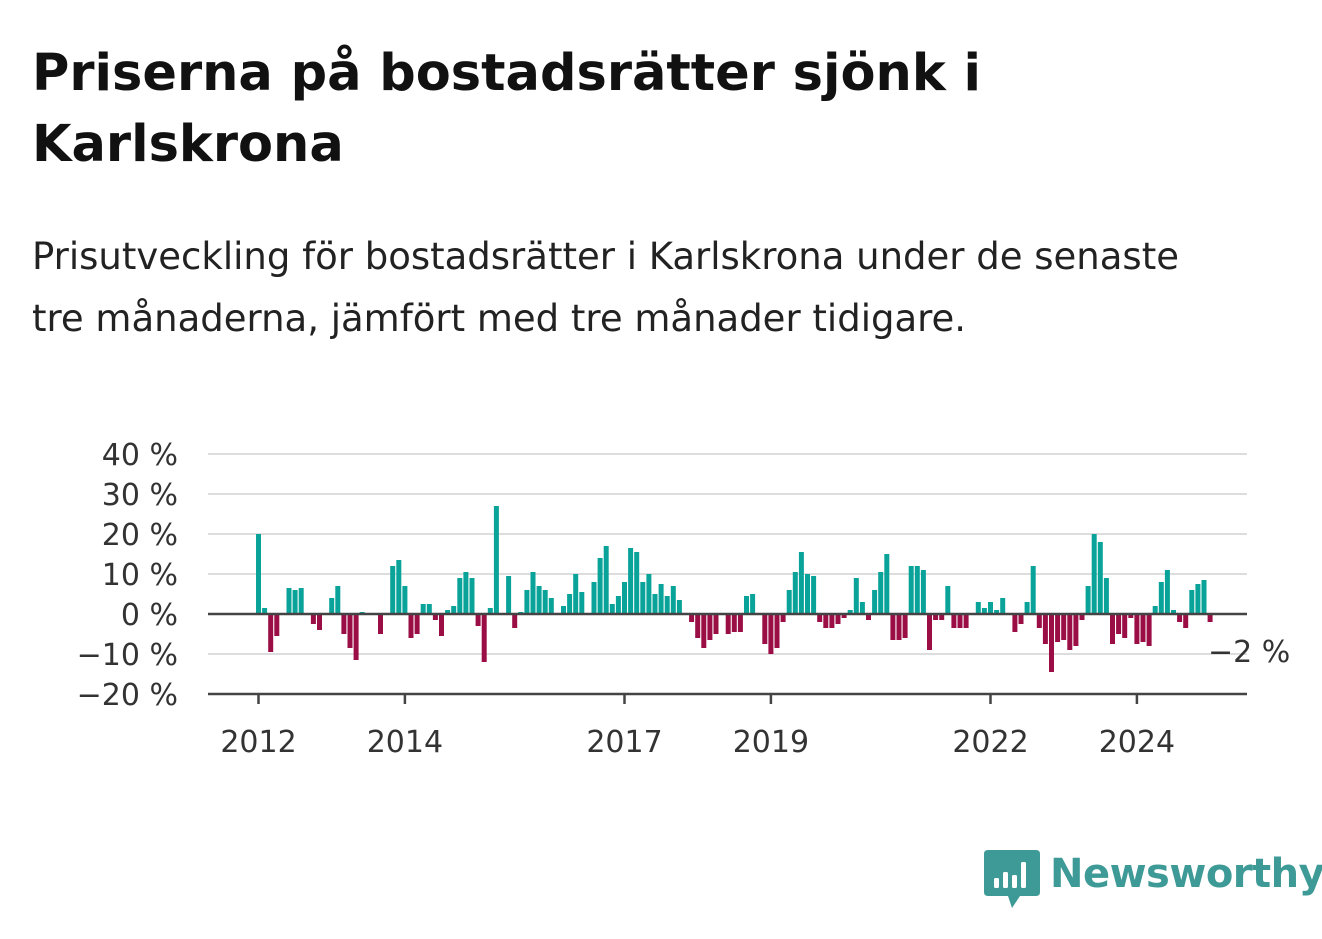 The height and width of the screenshot is (939, 1322). What do you see at coordinates (990, 742) in the screenshot?
I see `x-tick-label: 2022` at bounding box center [990, 742].